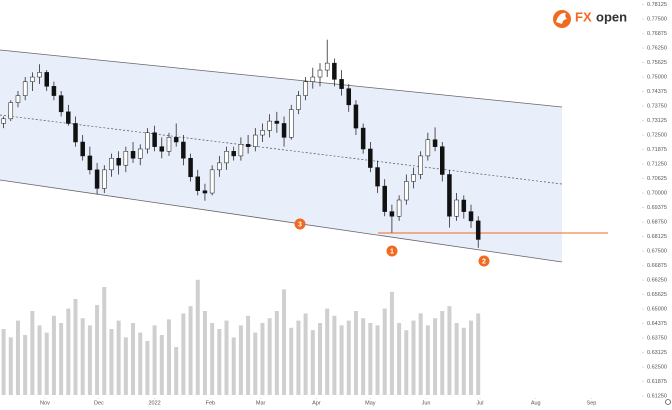 The image size is (672, 410). I want to click on x-tick-label: Mar, so click(261, 403).